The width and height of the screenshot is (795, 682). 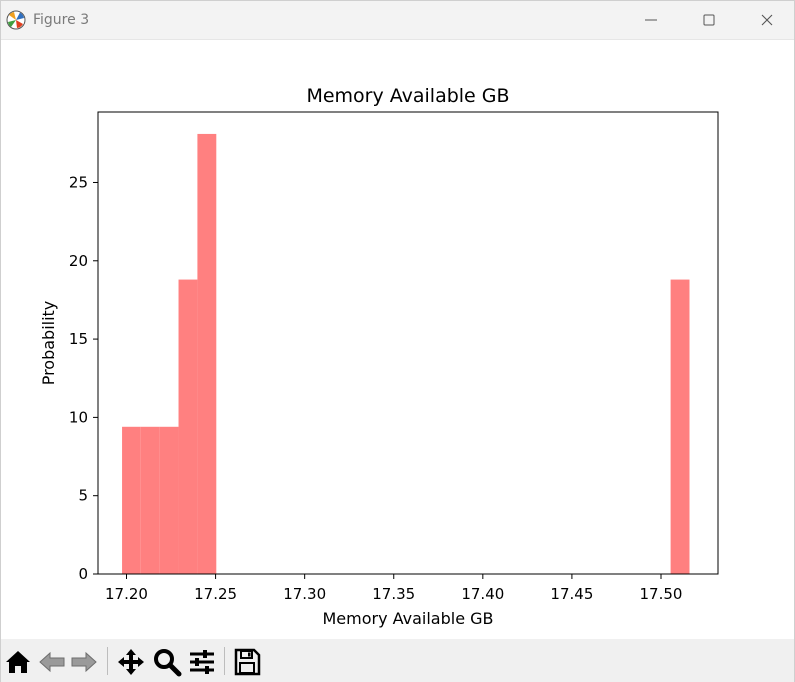 What do you see at coordinates (16, 20) in the screenshot?
I see `matplotlib-logo-icon` at bounding box center [16, 20].